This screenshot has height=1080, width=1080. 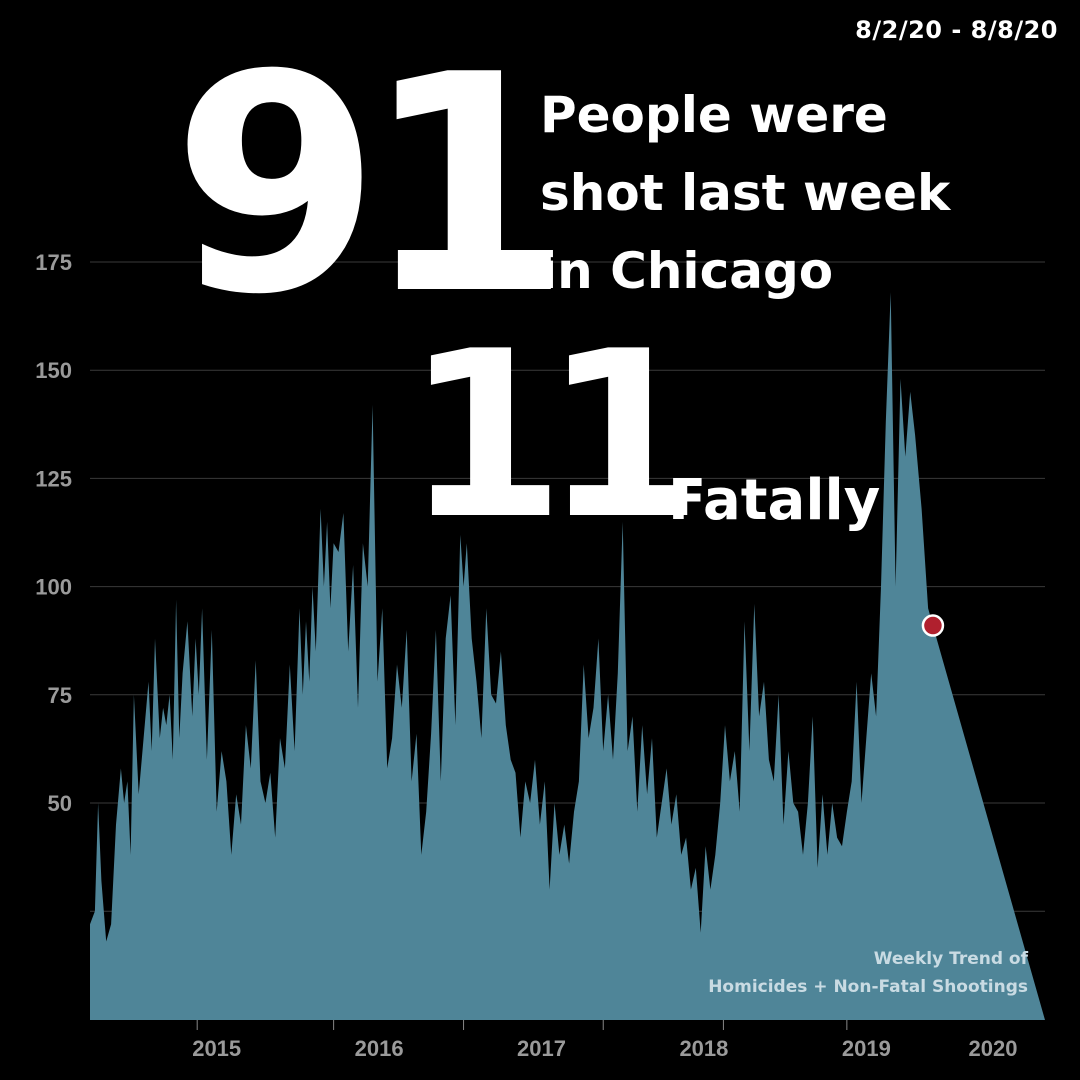 I want to click on headline-line: People were, so click(x=714, y=115).